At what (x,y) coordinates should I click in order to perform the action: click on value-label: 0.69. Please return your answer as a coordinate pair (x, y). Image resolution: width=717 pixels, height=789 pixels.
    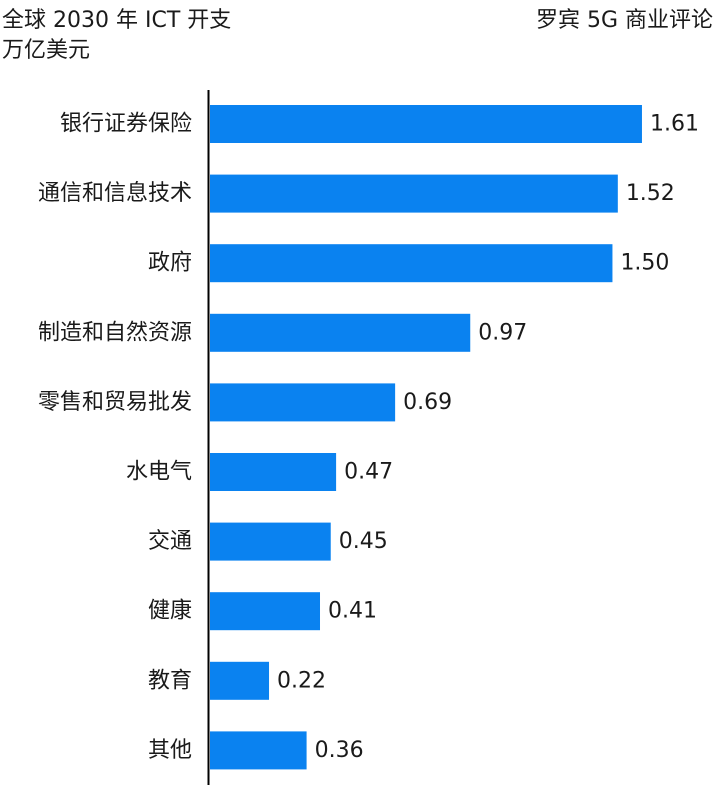
    Looking at the image, I should click on (427, 402).